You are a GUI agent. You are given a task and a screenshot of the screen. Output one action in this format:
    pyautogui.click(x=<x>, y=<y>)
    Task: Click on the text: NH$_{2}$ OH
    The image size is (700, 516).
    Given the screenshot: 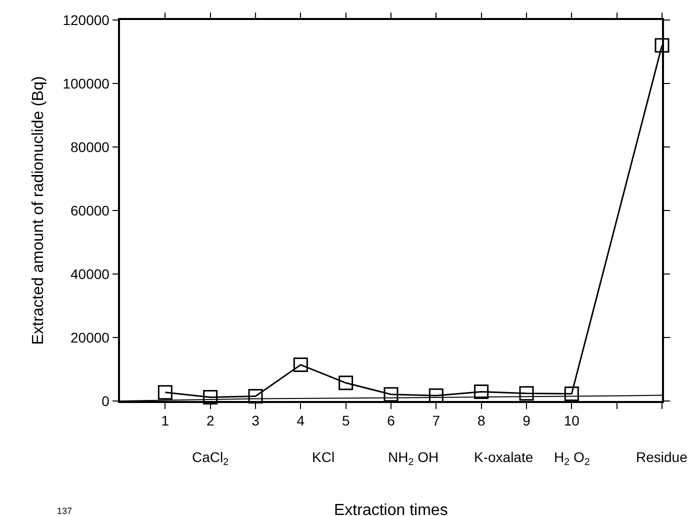 What is the action you would take?
    pyautogui.click(x=413, y=458)
    